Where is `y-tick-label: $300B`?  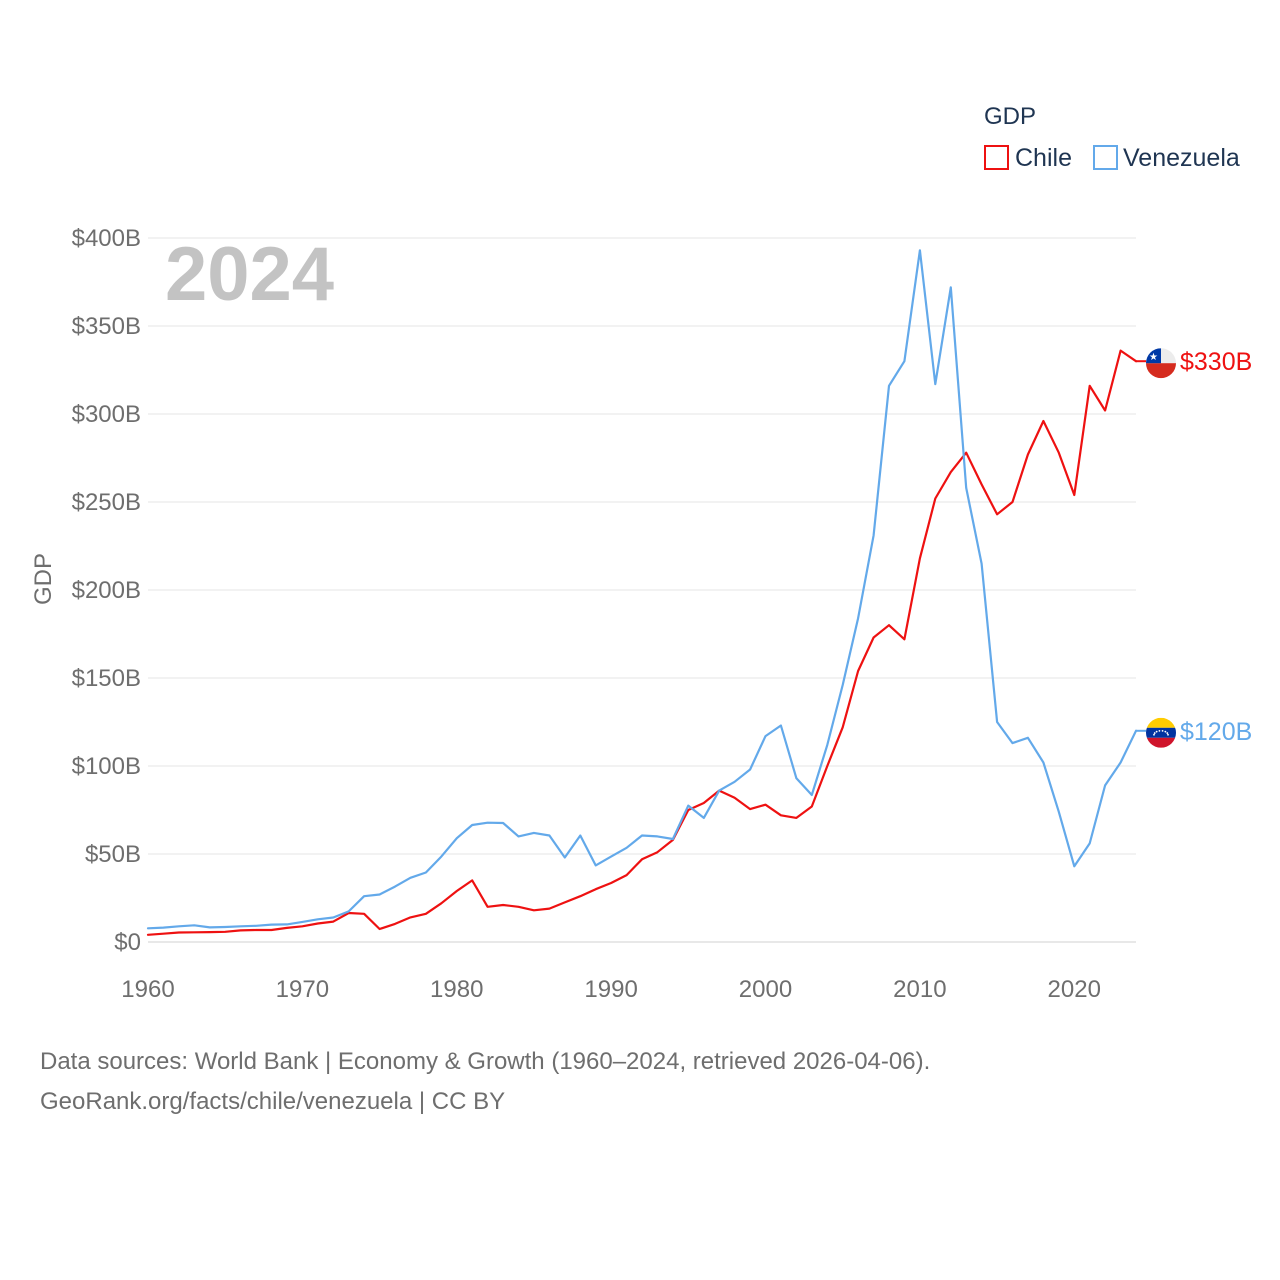 y-tick-label: $300B is located at coordinates (106, 414).